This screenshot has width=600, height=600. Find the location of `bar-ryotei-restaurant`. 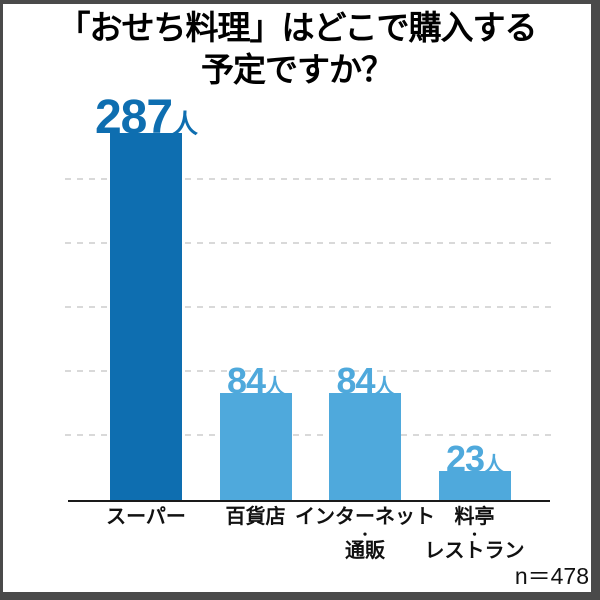

bar-ryotei-restaurant is located at coordinates (474, 485).